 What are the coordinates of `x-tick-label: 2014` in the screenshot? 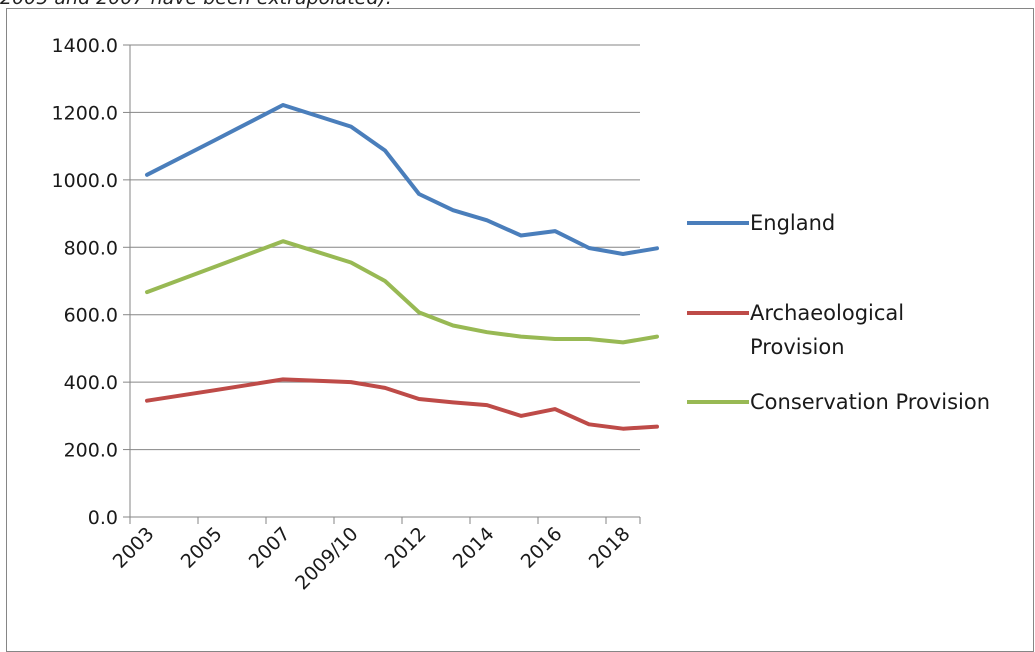 It's located at (474, 548).